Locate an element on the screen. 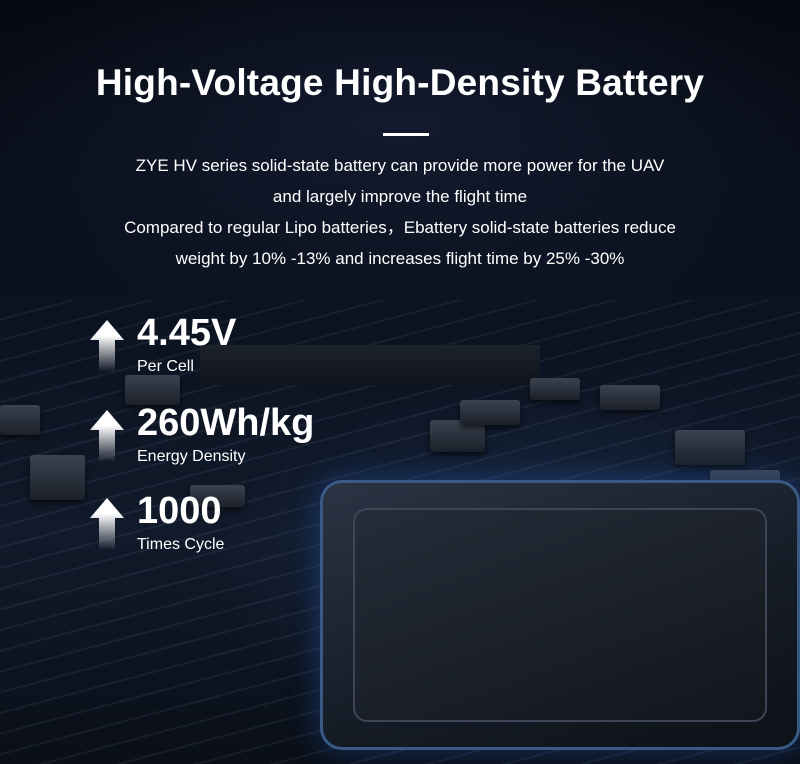 The width and height of the screenshot is (800, 764). page-title: High-Voltage High-Density Battery is located at coordinates (400, 82).